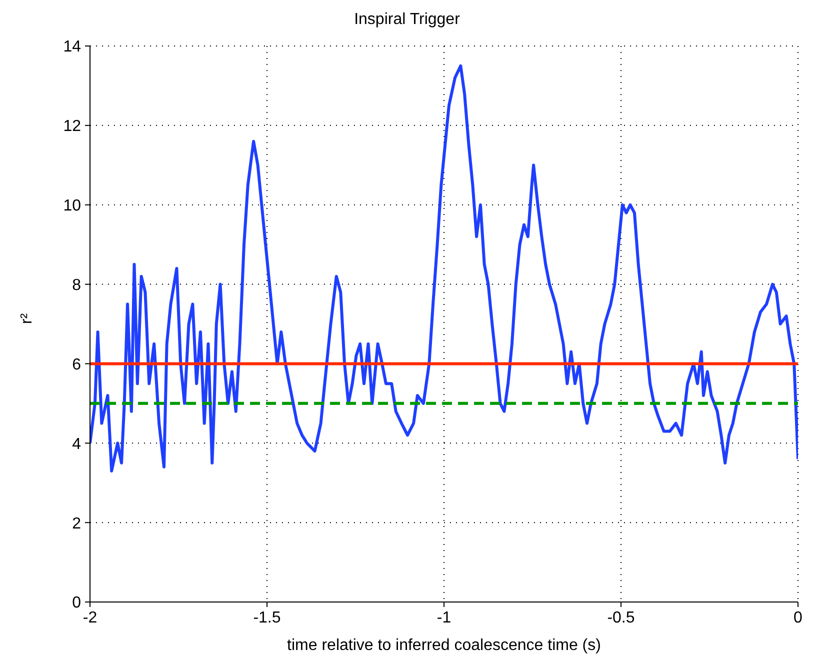 This screenshot has width=814, height=670. What do you see at coordinates (798, 617) in the screenshot?
I see `x-tick-label: 0` at bounding box center [798, 617].